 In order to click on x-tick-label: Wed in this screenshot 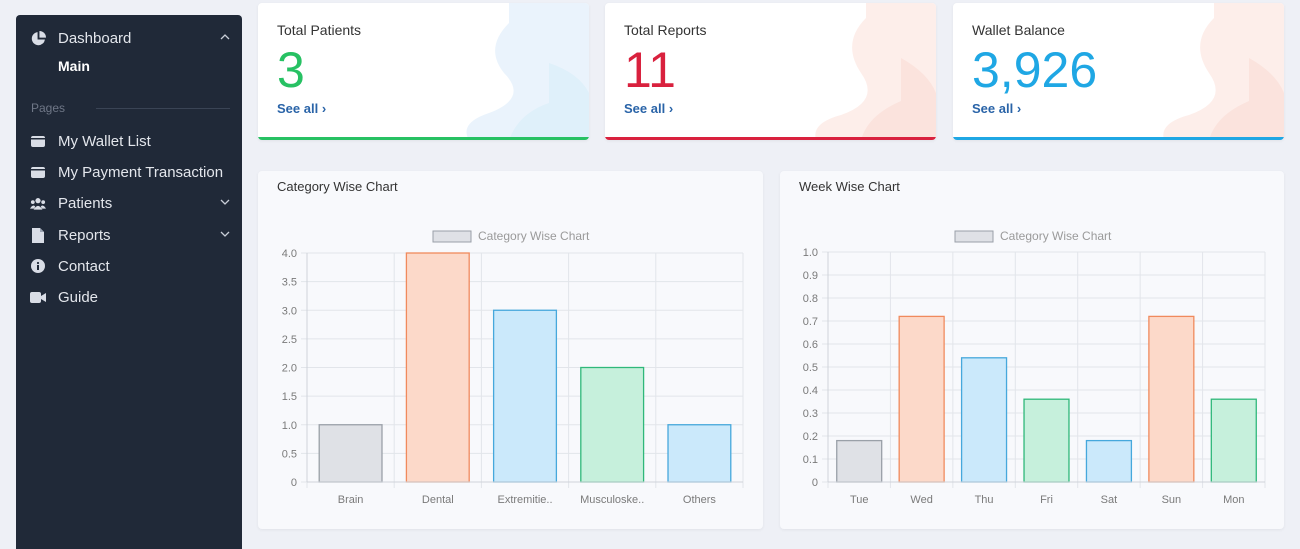, I will do `click(921, 500)`.